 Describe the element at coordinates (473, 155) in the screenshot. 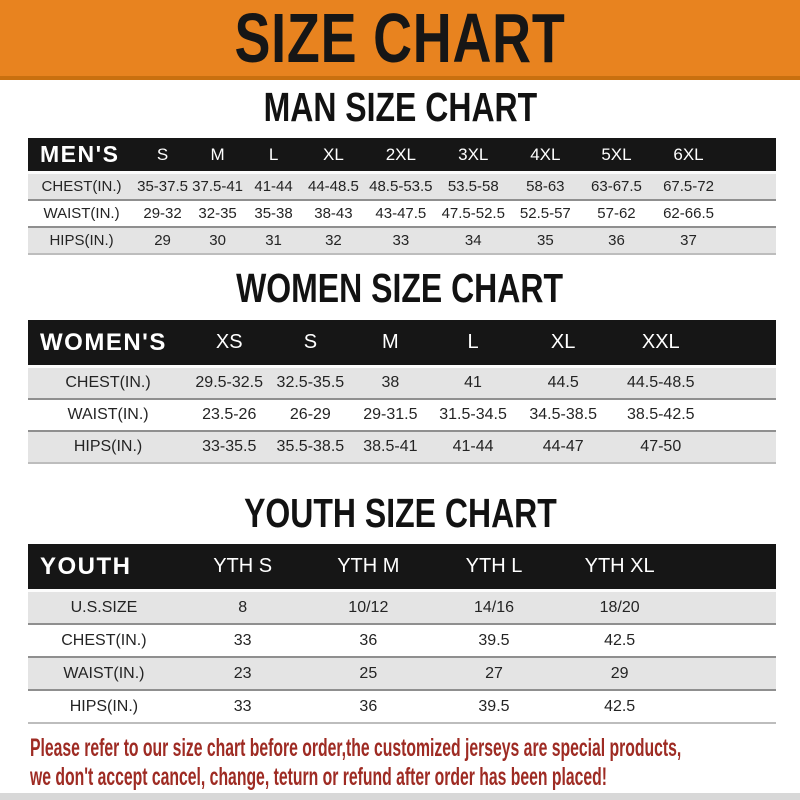

I see `column-header: 3XL` at that location.